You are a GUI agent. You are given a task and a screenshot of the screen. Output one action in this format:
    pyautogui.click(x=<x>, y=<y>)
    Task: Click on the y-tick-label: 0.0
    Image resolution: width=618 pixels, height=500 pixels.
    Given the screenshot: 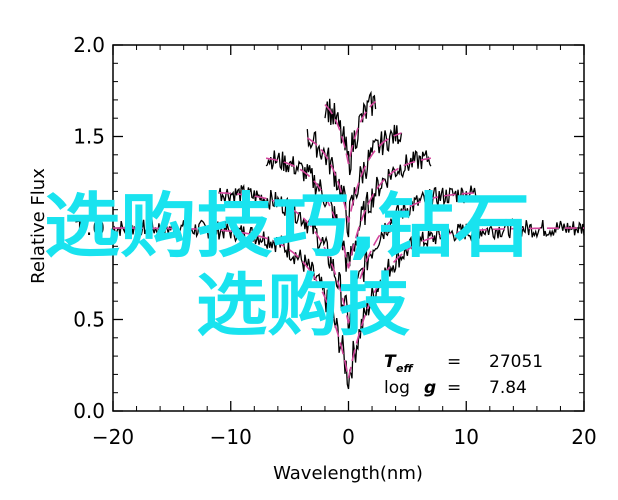 What is the action you would take?
    pyautogui.click(x=89, y=411)
    